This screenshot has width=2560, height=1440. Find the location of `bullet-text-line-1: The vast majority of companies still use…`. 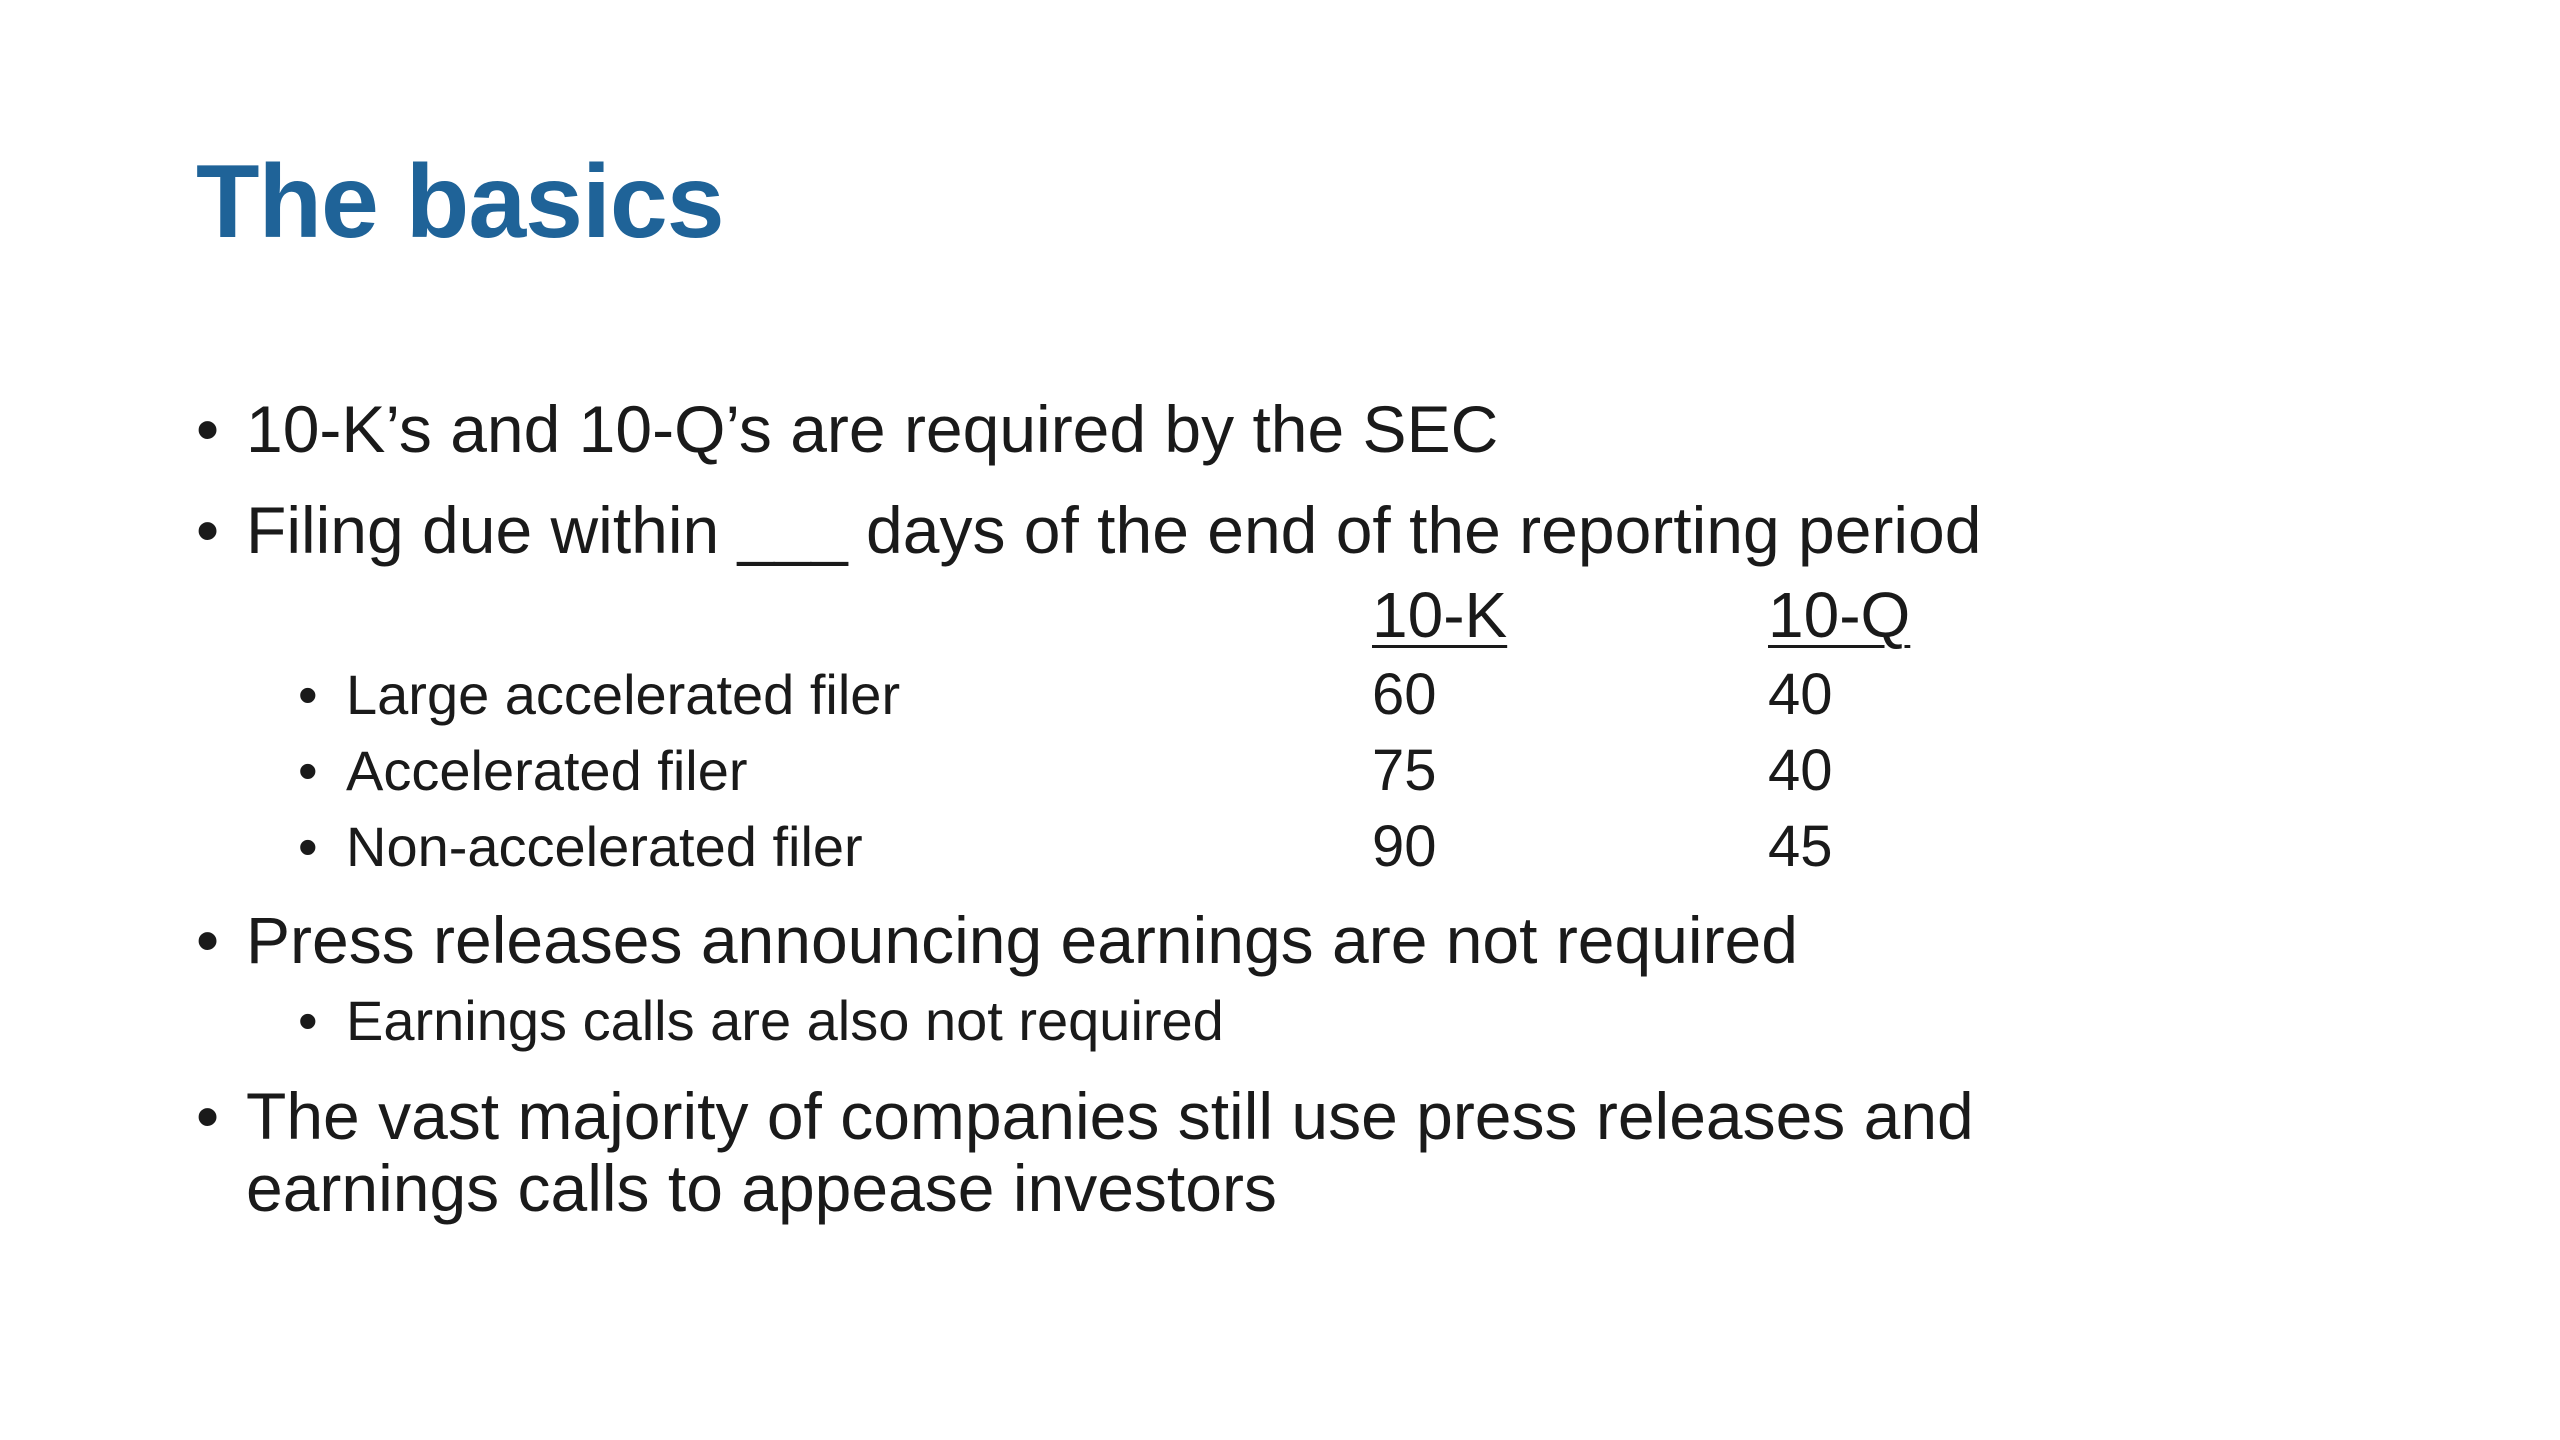

bullet-text-line-1: The vast majority of companies still use… is located at coordinates (1110, 1116).